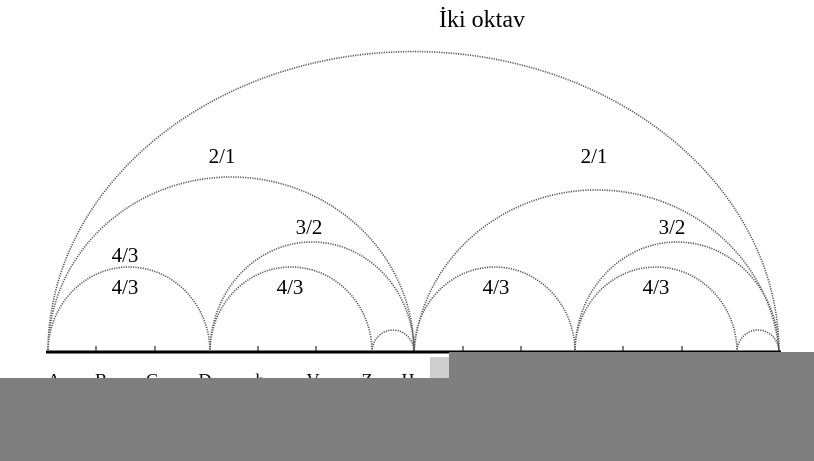 This screenshot has width=814, height=461. What do you see at coordinates (222, 156) in the screenshot?
I see `ratio-octave-left: 2/1` at bounding box center [222, 156].